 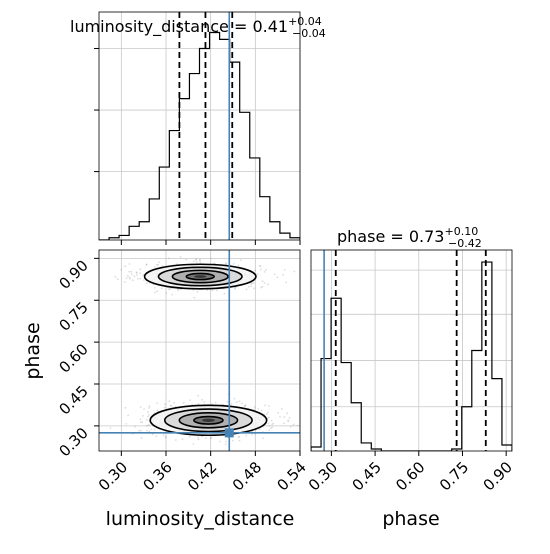 I want to click on y-tick-label-phase-4: 0.90, so click(x=73, y=274).